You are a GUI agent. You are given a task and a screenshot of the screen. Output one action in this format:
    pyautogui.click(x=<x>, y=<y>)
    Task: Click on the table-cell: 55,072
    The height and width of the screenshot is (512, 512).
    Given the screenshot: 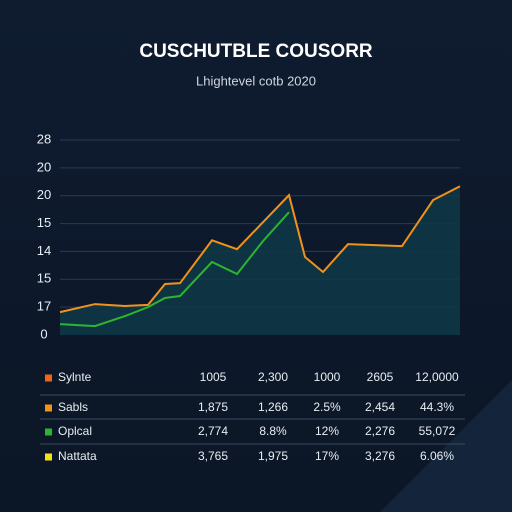 What is the action you would take?
    pyautogui.click(x=437, y=431)
    